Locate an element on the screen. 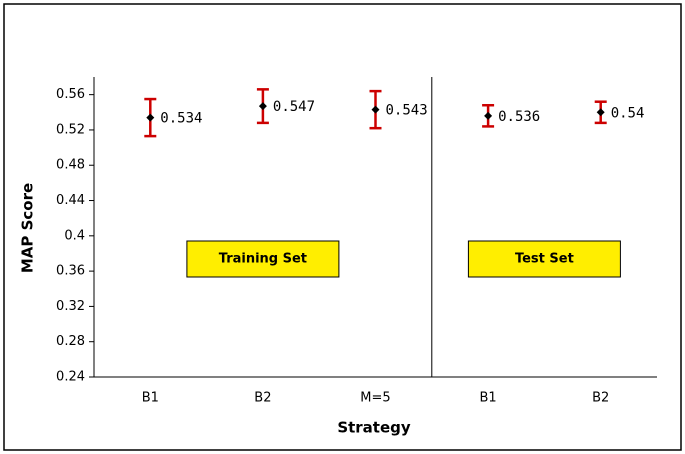 The image size is (685, 454). value-label: 0.536 is located at coordinates (519, 117).